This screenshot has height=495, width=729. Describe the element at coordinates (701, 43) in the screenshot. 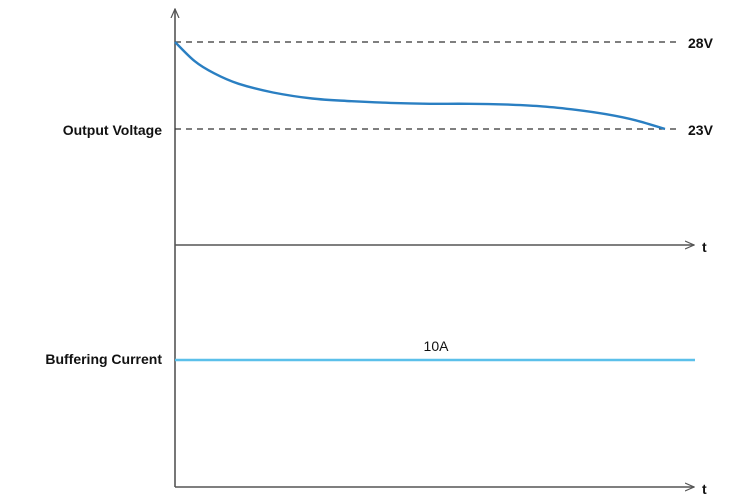

I see `reference-label-28v: 28V` at that location.